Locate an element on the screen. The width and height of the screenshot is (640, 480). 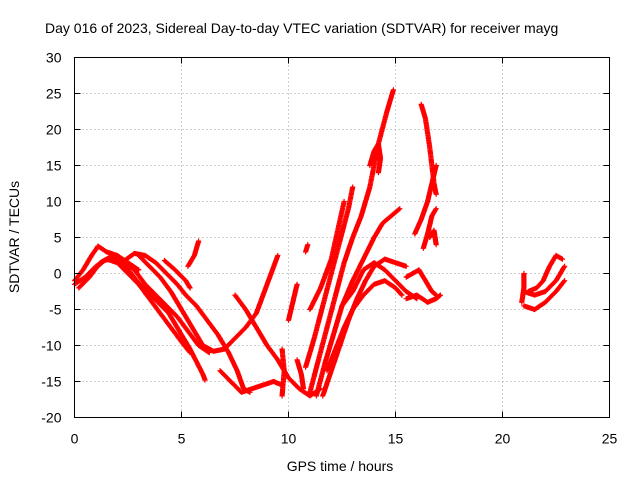
x-tick-label: 25 is located at coordinates (610, 439).